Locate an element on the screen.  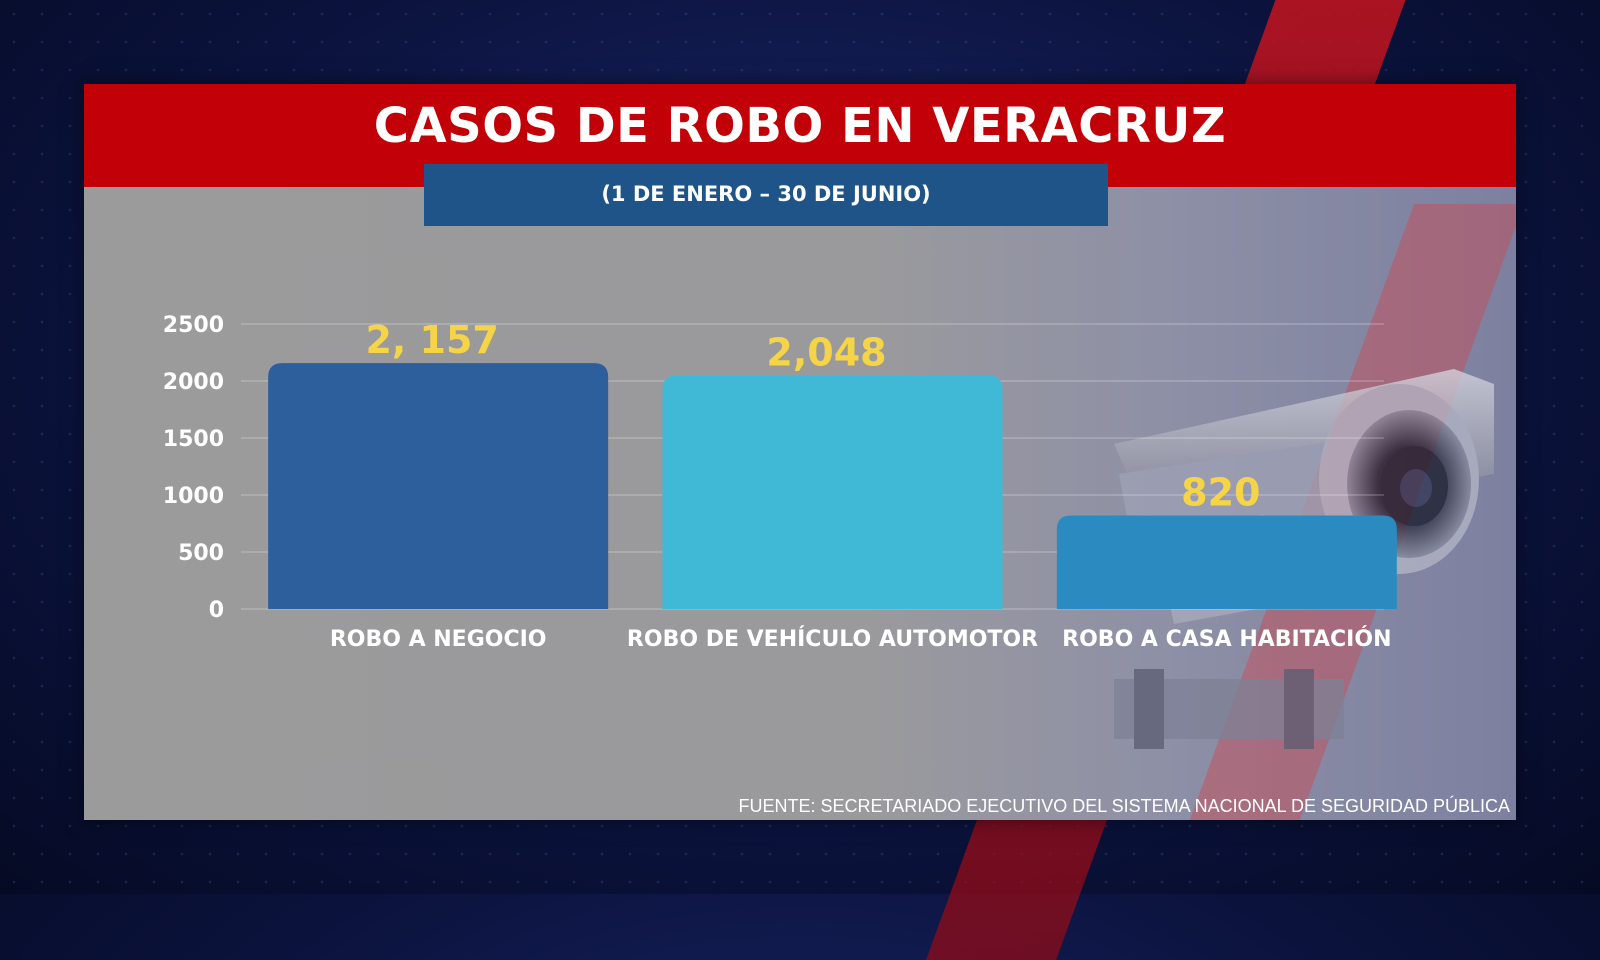
y-tick-label: 1500 is located at coordinates (193, 439).